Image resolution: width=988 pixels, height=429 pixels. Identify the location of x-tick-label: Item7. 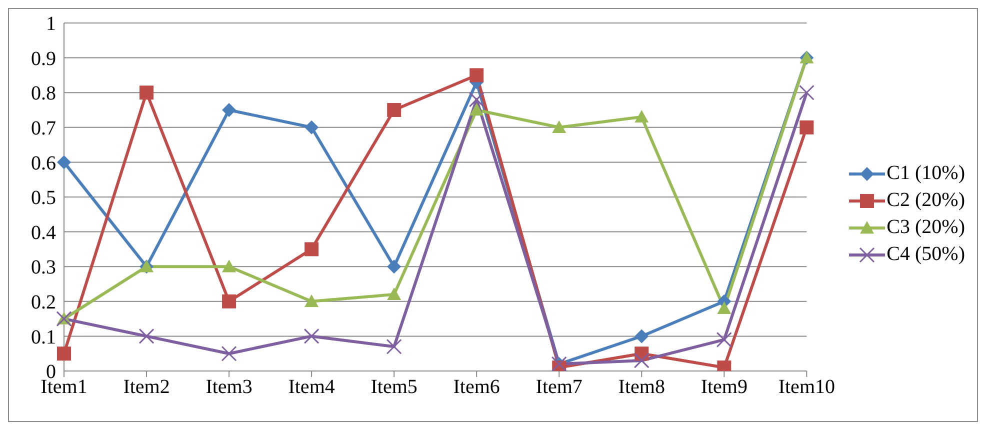
(559, 387).